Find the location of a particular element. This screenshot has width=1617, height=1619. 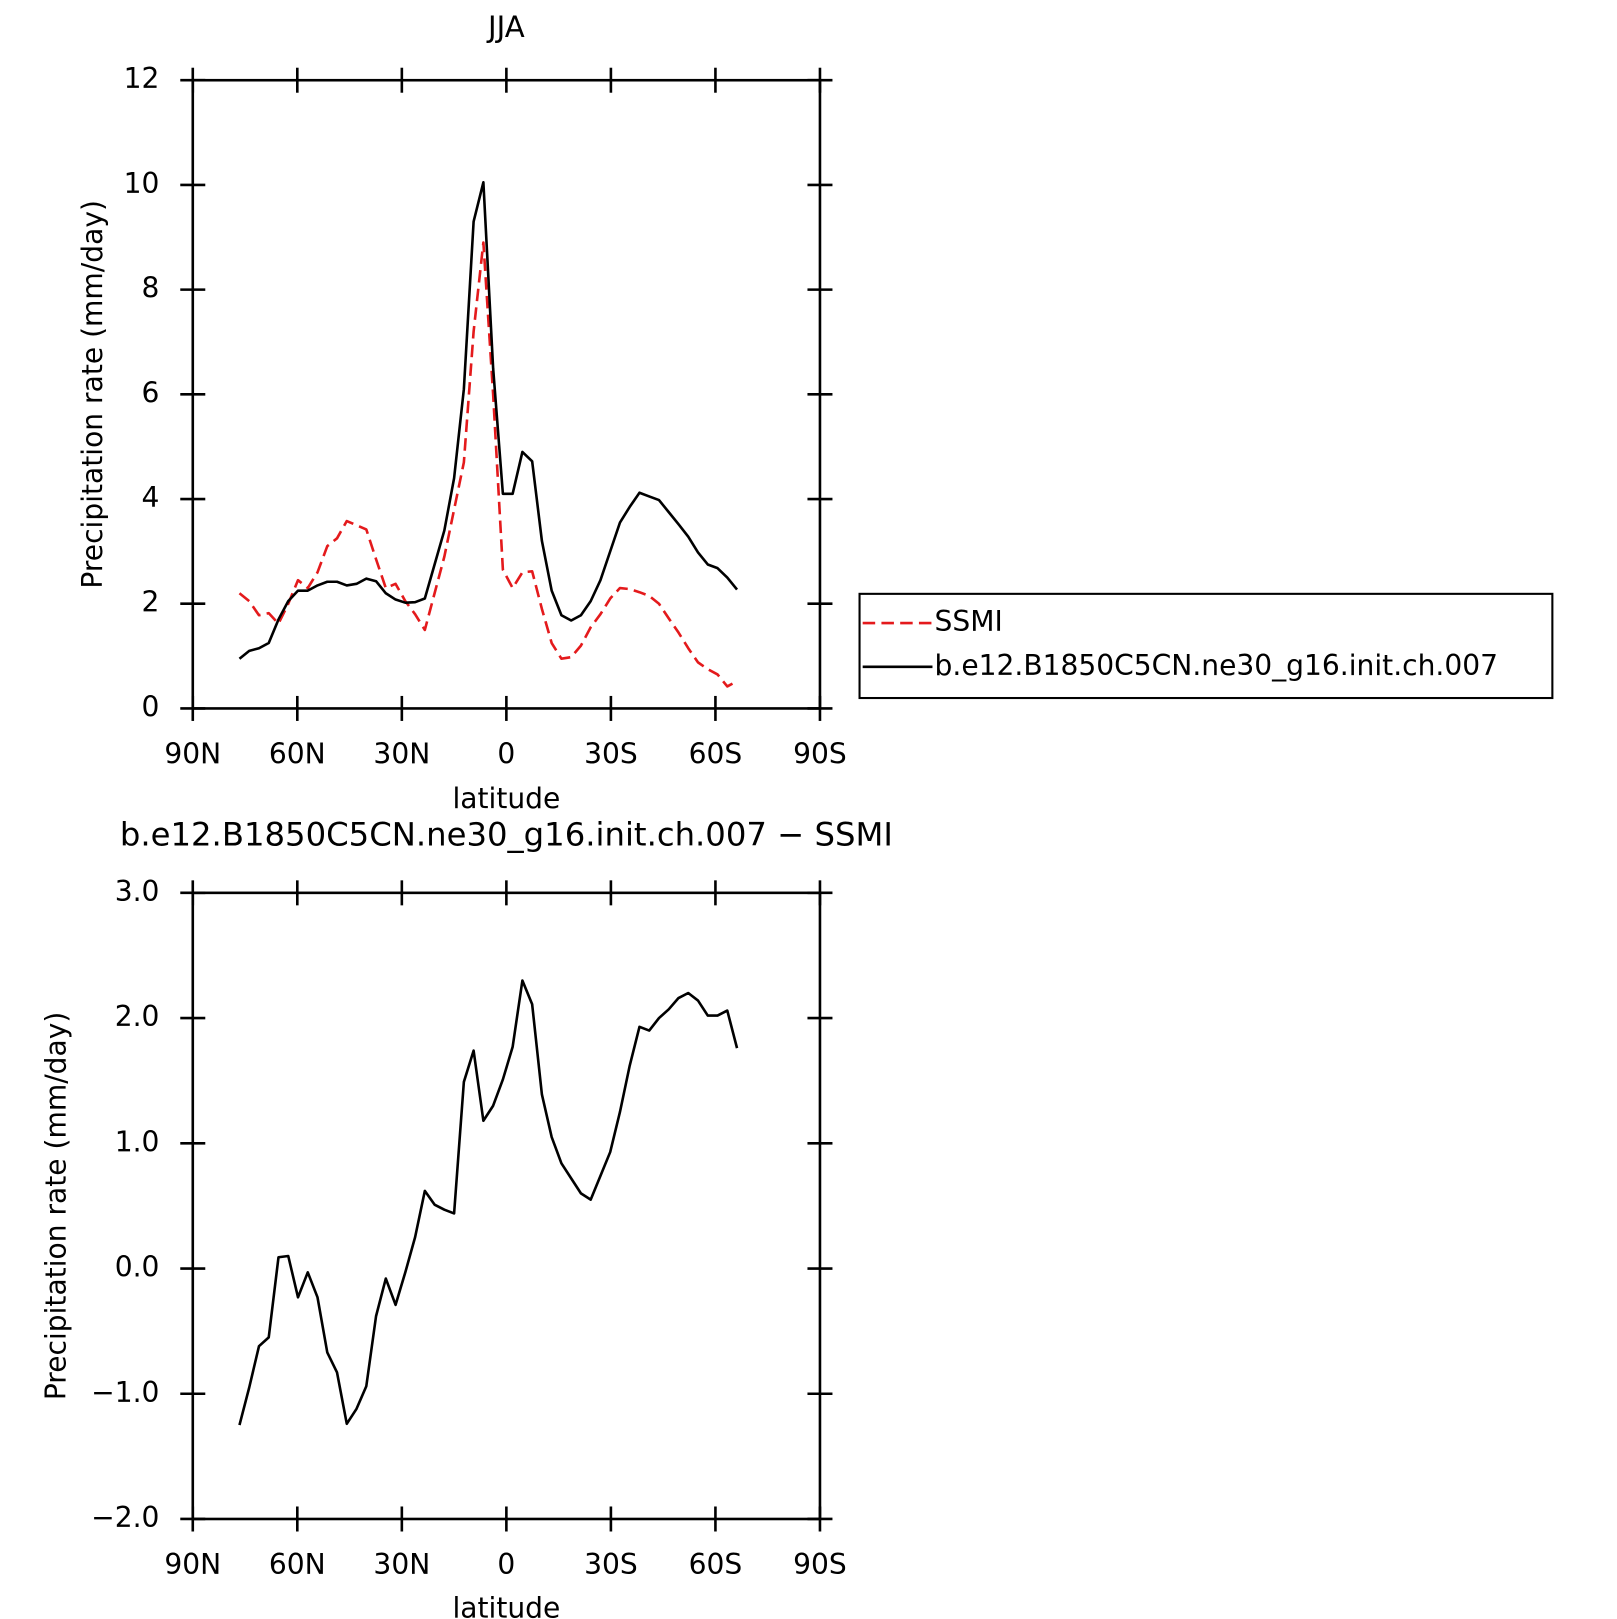

y-tick-label: 10 is located at coordinates (142, 183).